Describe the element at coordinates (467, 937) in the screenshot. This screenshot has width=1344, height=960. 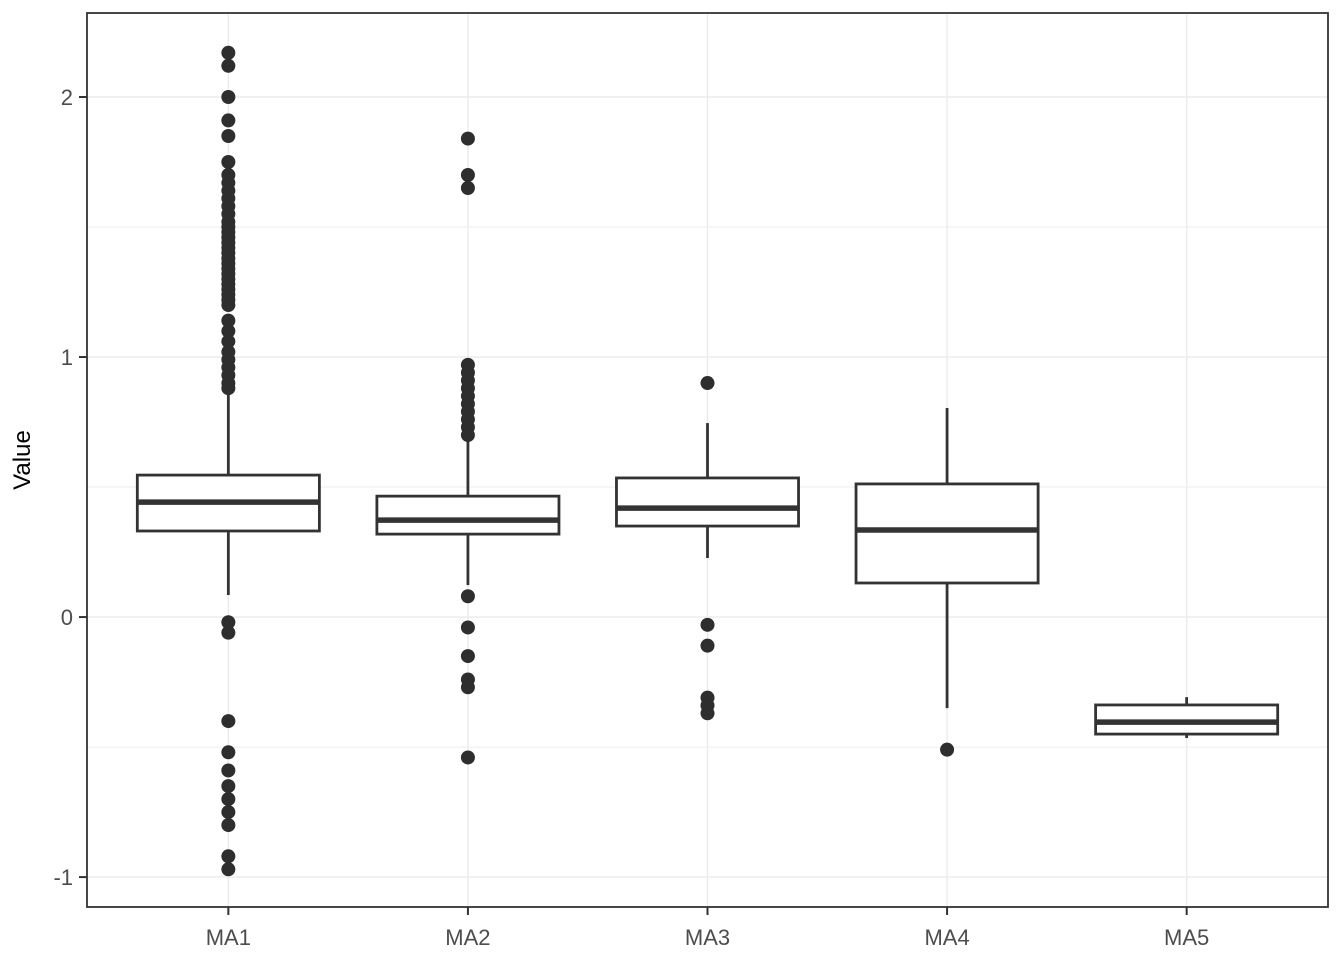
I see `x-tick-label-MA2: MA2` at that location.